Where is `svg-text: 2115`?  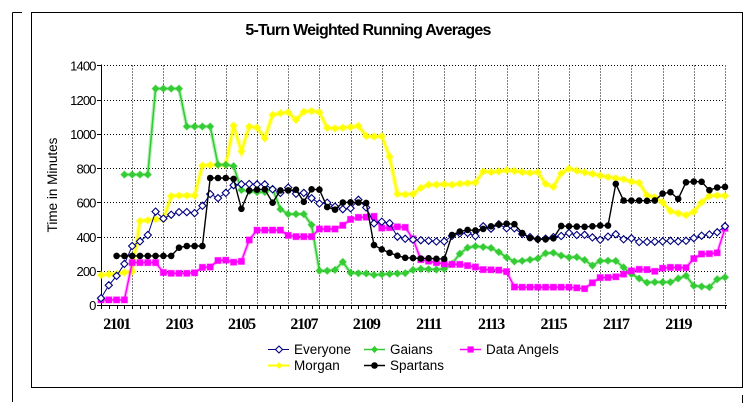 svg-text: 2115 is located at coordinates (553, 324).